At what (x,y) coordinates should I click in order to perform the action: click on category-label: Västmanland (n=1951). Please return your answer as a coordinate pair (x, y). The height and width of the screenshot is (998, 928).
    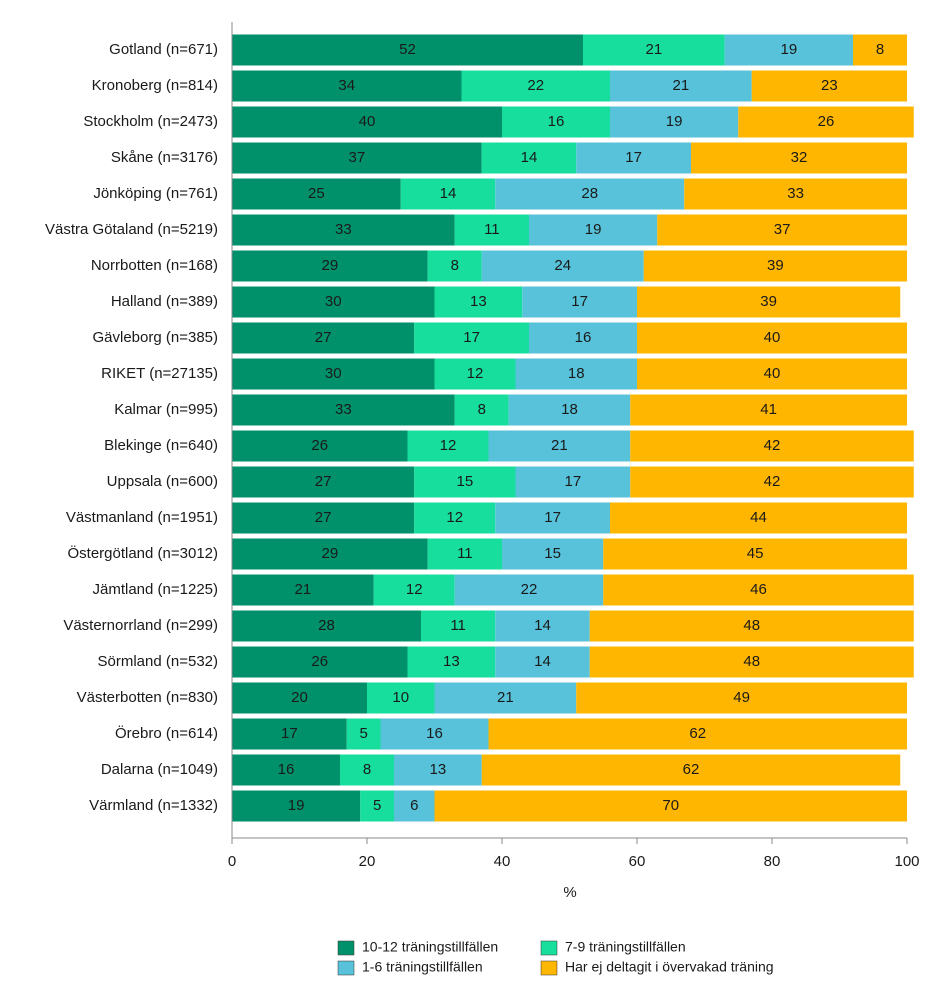
    Looking at the image, I should click on (142, 517).